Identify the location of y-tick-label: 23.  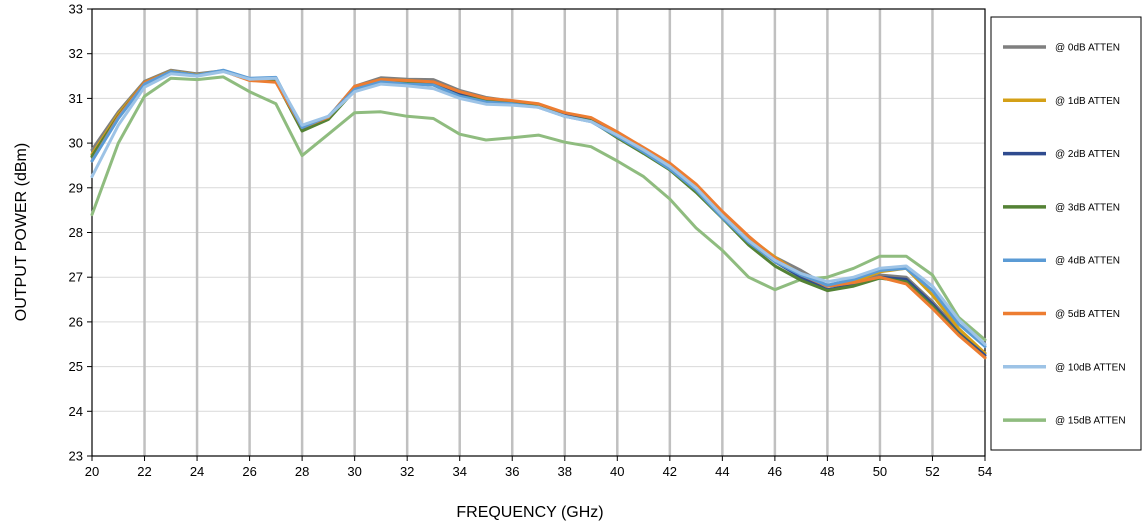
(76, 456).